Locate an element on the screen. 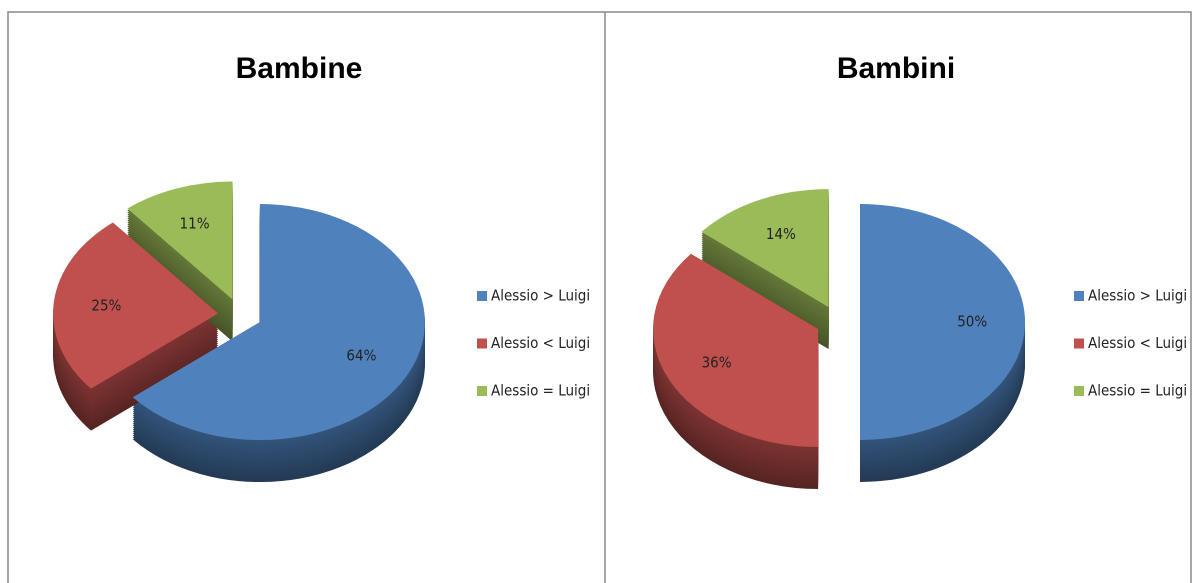 The image size is (1192, 583). data-label: 11% is located at coordinates (195, 223).